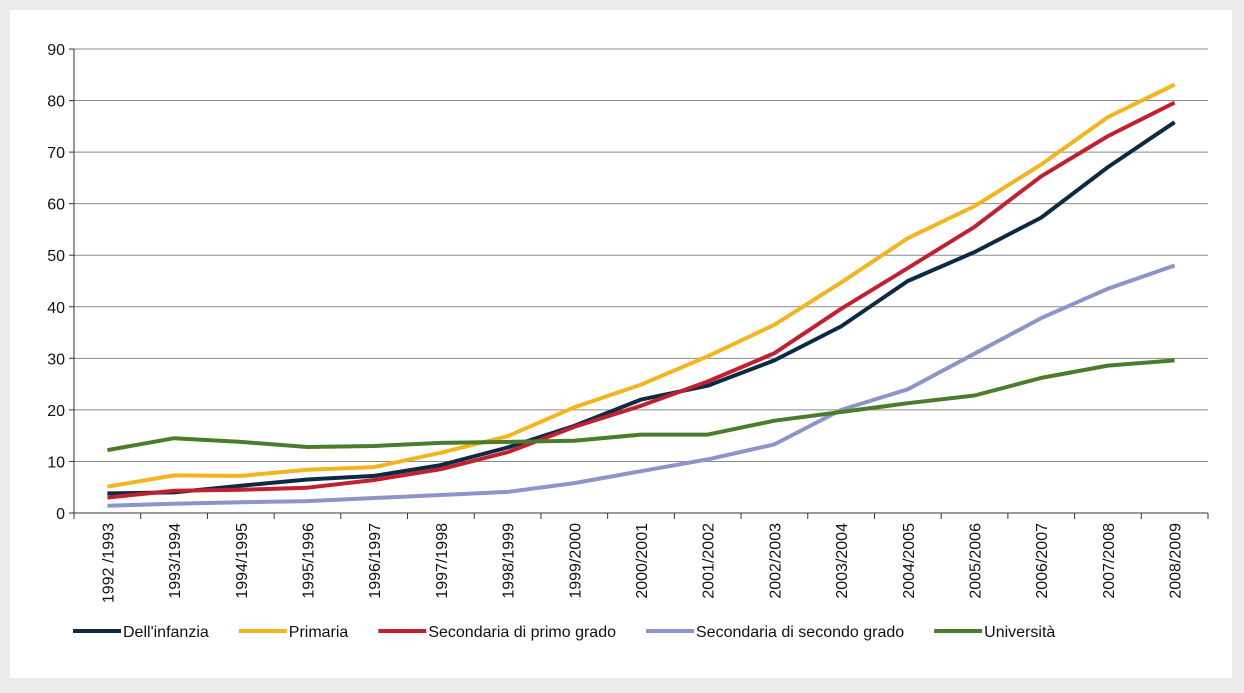 The height and width of the screenshot is (693, 1244). Describe the element at coordinates (56, 153) in the screenshot. I see `y-tick-label: 70` at that location.